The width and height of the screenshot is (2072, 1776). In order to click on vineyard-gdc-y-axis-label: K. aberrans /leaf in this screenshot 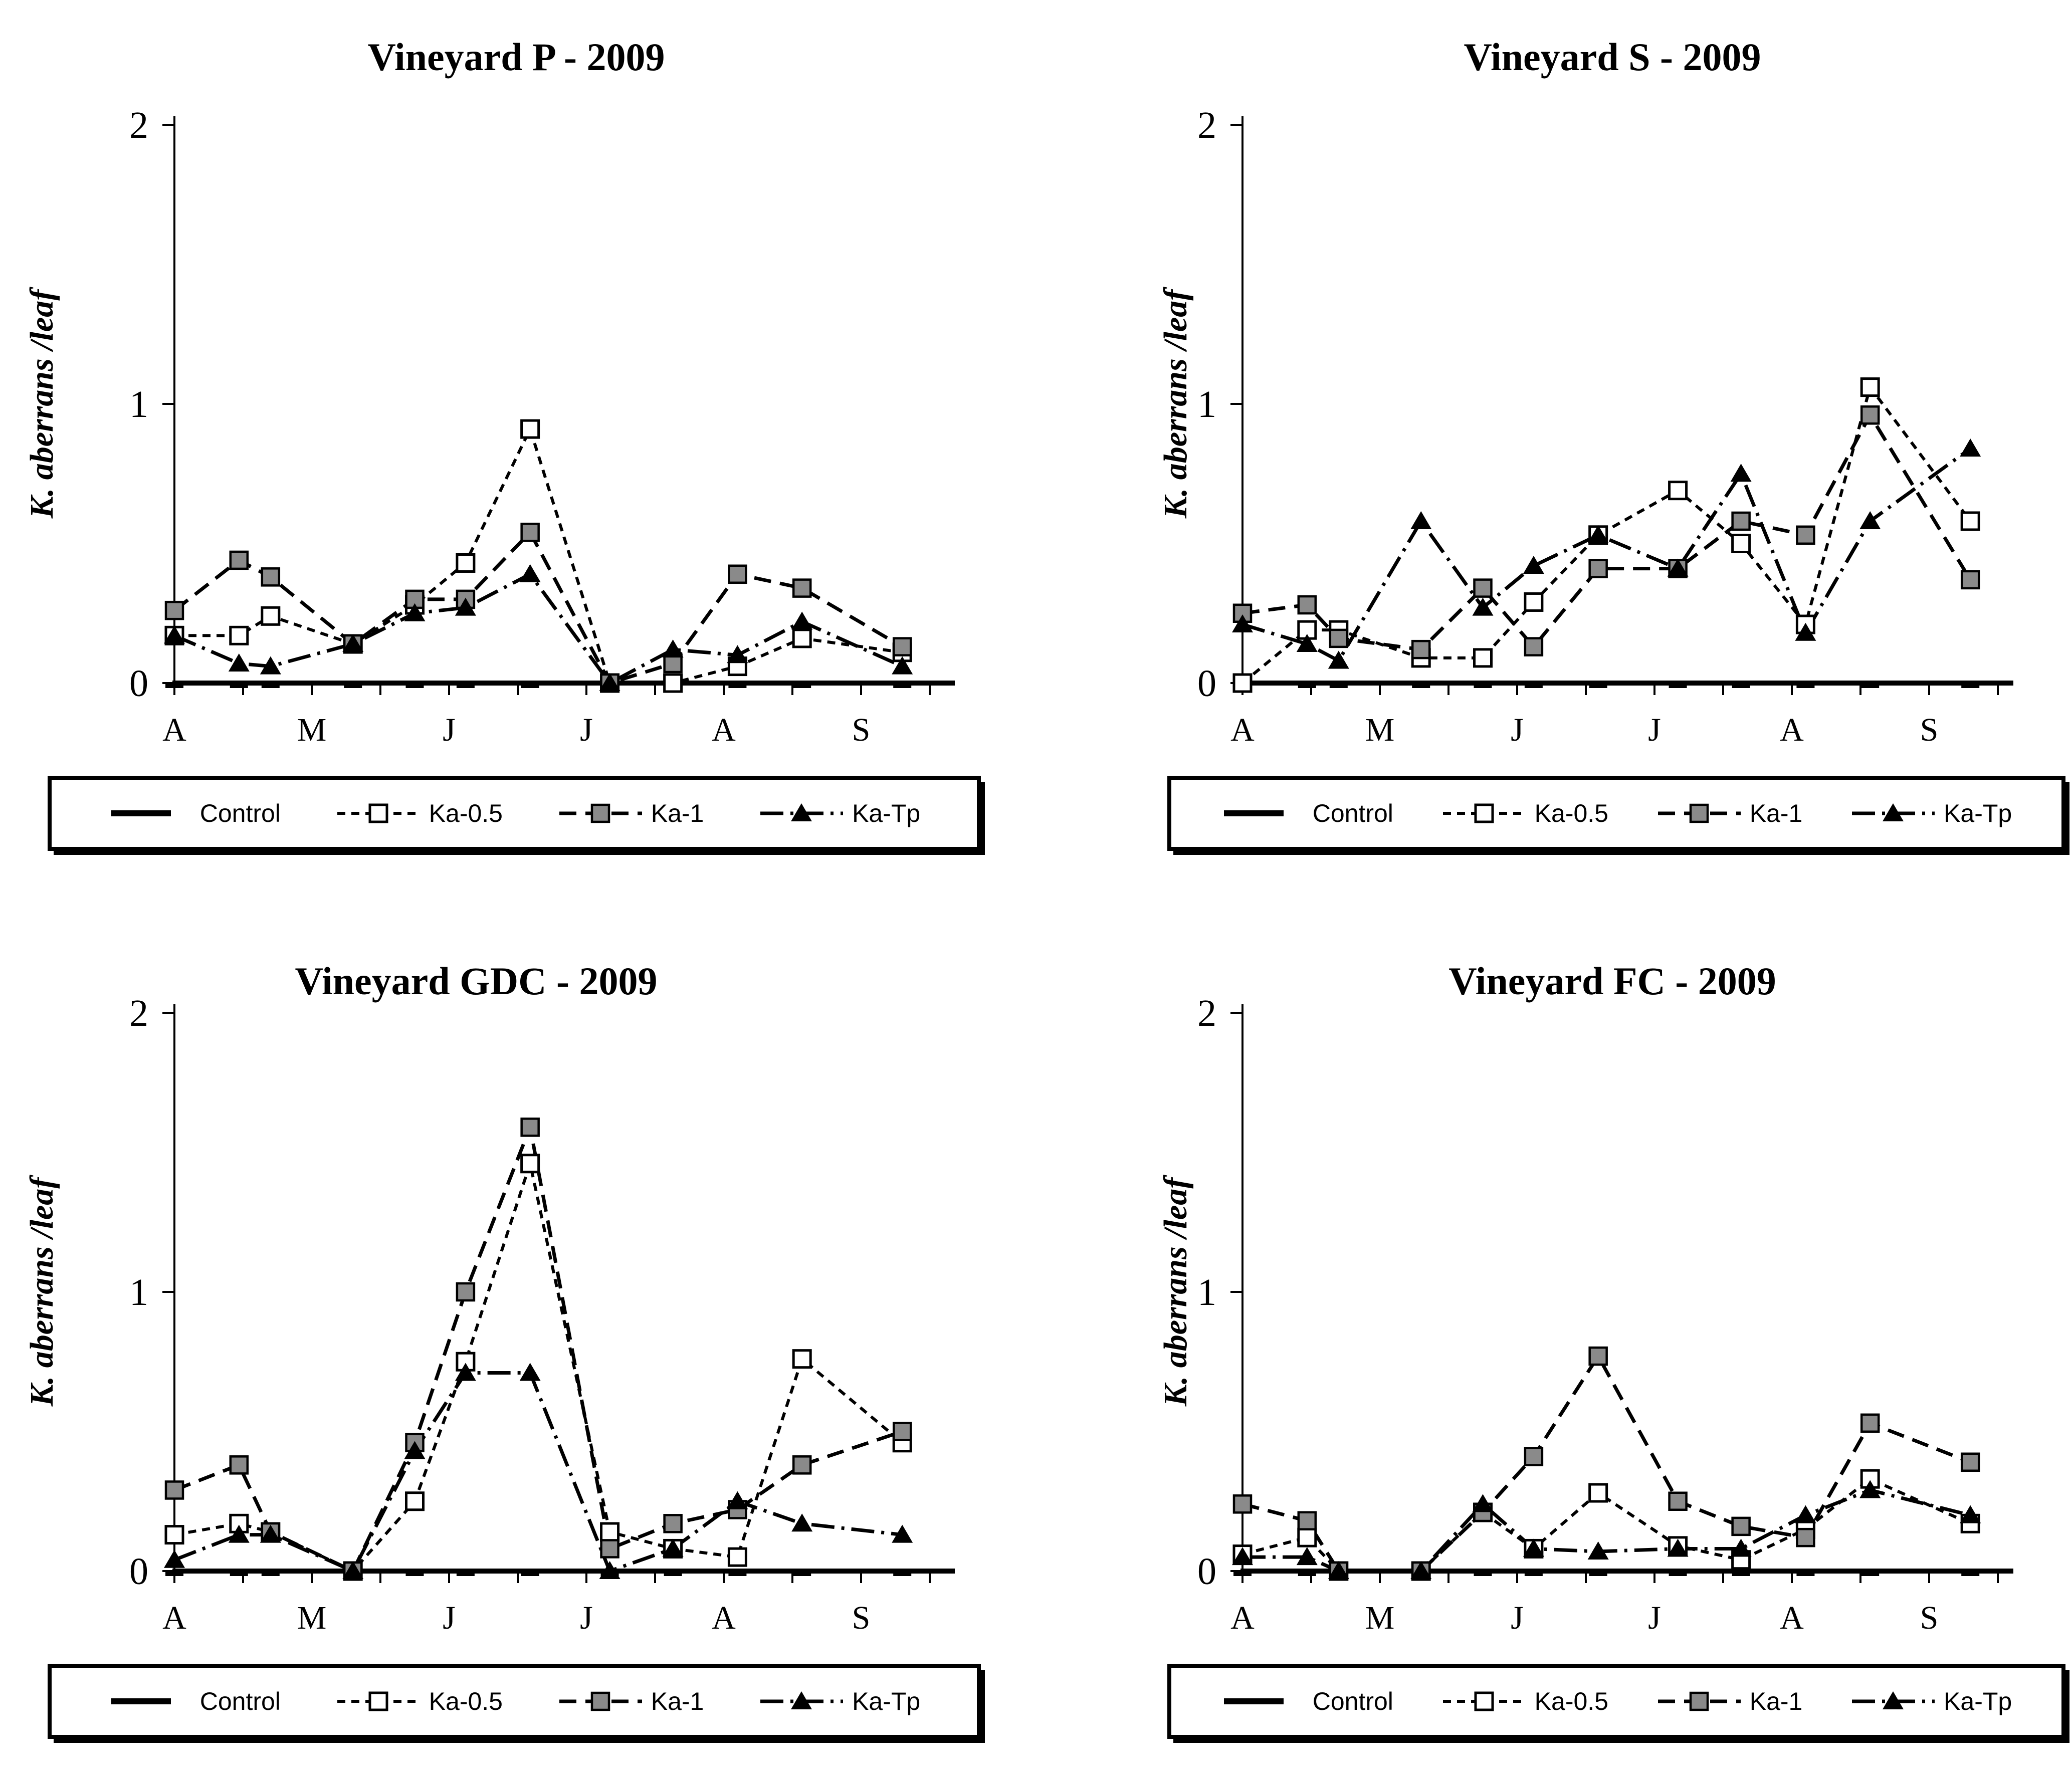, I will do `click(42, 1291)`.